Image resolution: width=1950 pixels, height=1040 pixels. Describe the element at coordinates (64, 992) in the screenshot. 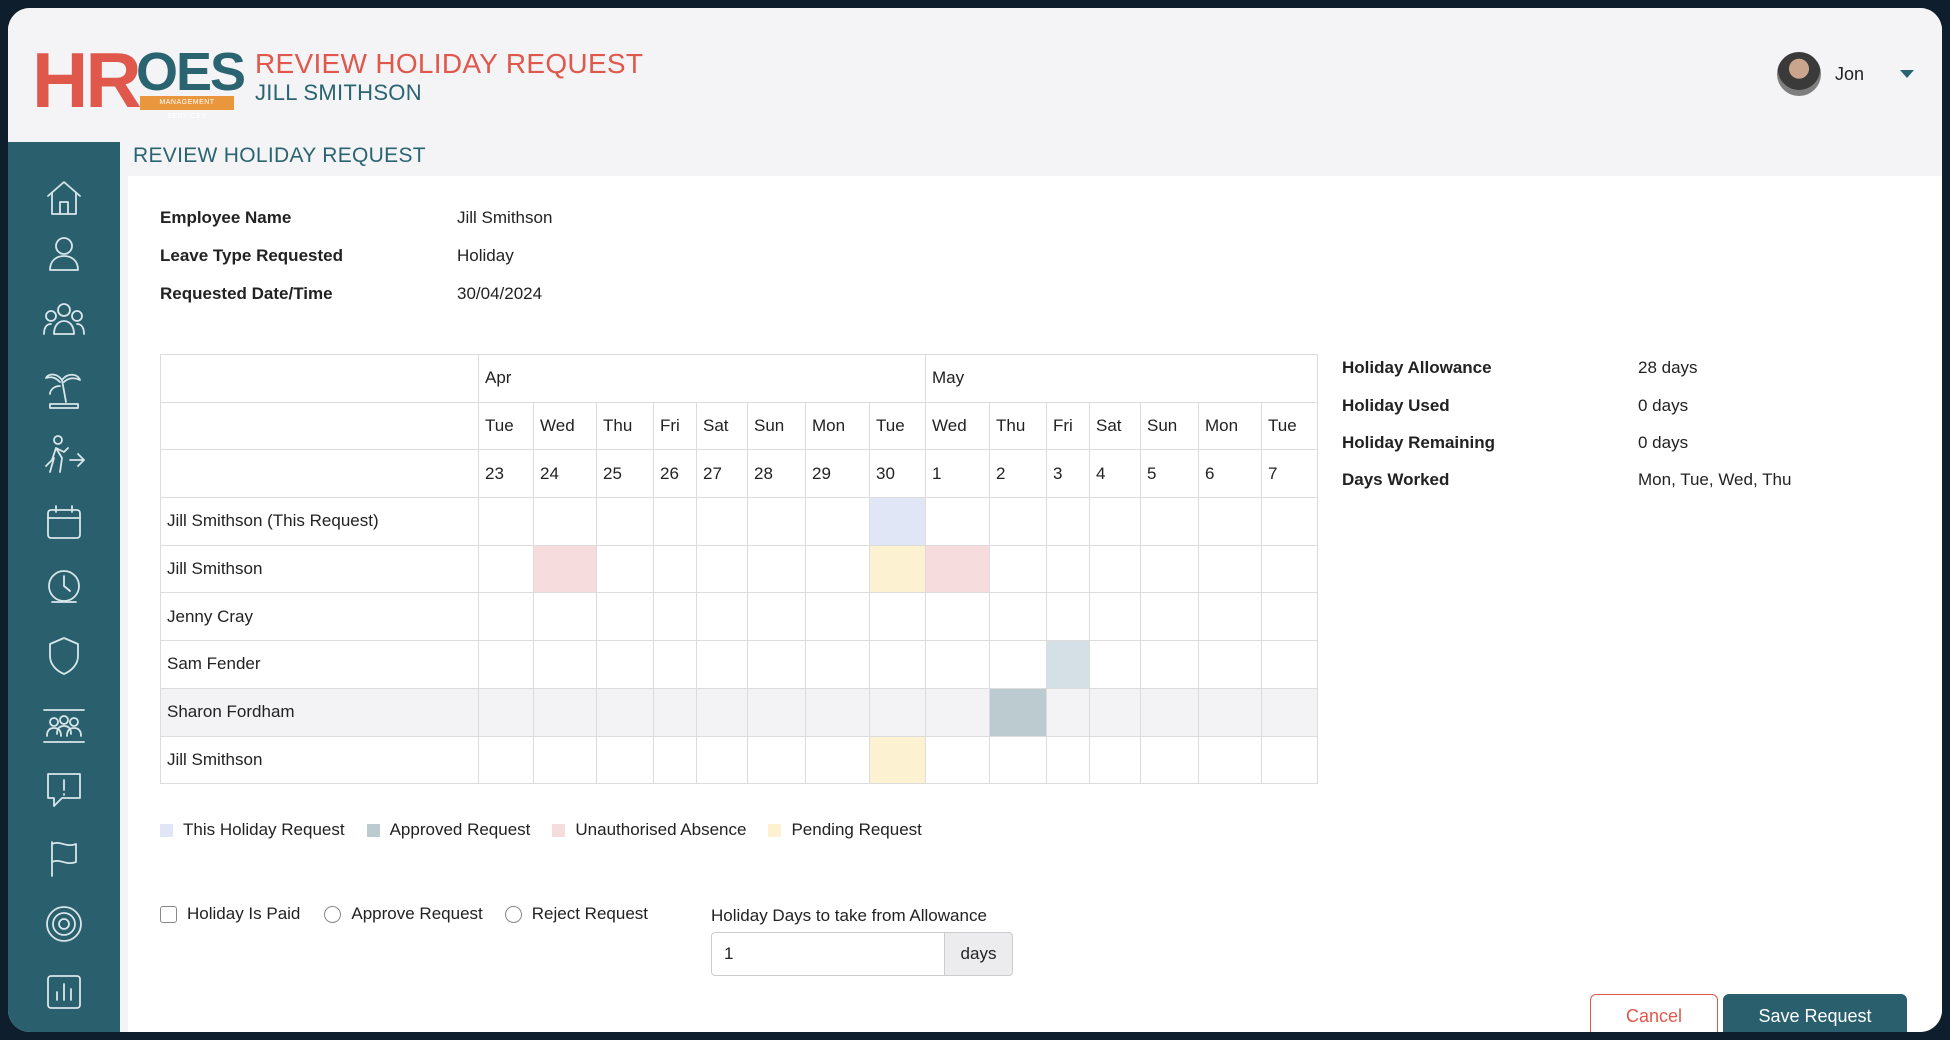

I see `bar-chart-icon` at that location.